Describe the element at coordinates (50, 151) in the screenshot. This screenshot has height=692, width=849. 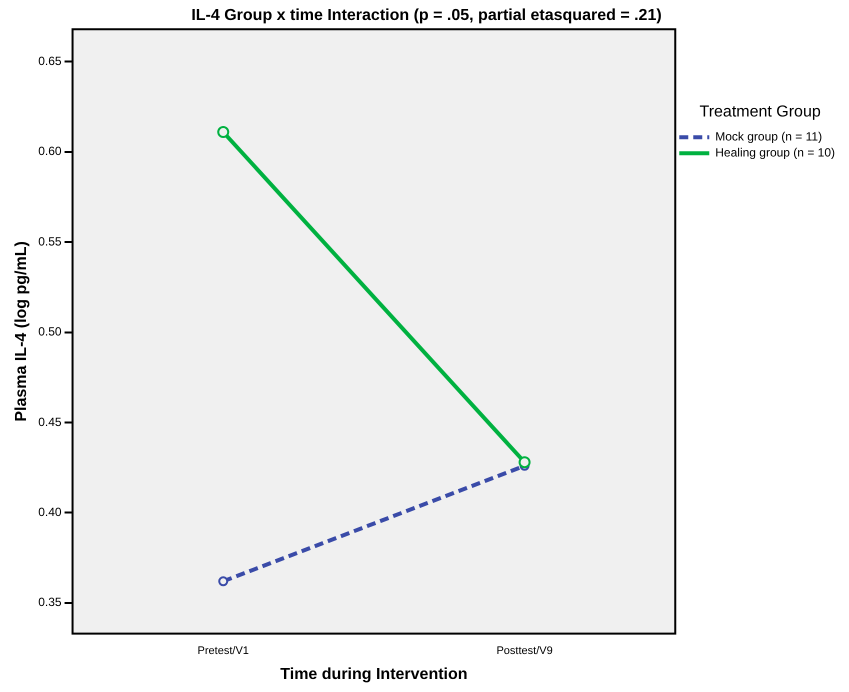
I see `y-tick-label: 0.60` at that location.